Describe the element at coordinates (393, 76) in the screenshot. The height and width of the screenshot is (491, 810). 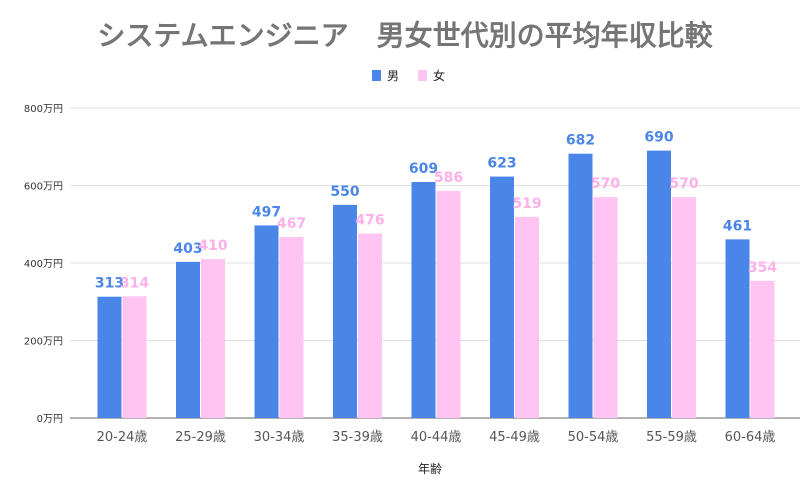
I see `legend-label: 男` at that location.